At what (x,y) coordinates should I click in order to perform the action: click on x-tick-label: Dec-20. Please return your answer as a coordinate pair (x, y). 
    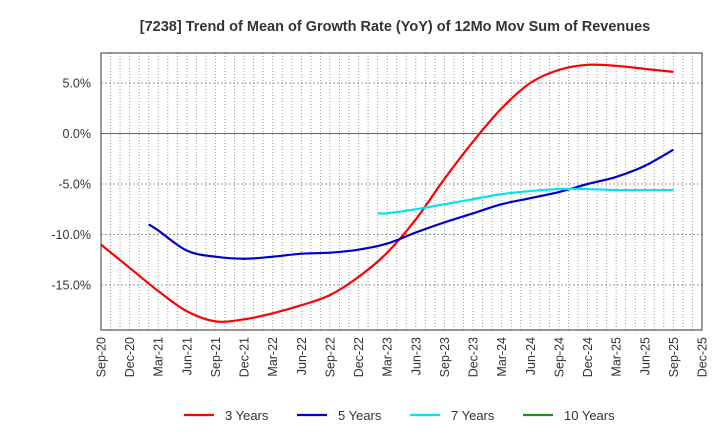
    Looking at the image, I should click on (130, 357).